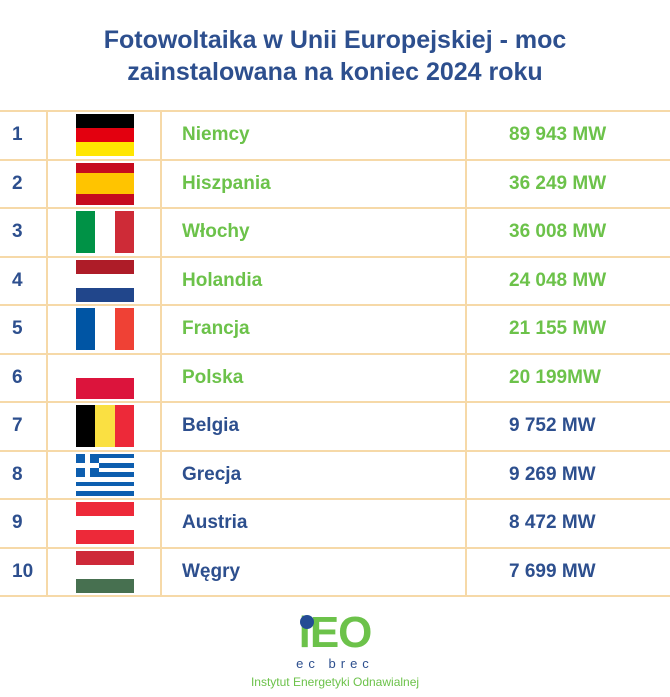 Image resolution: width=670 pixels, height=697 pixels. Describe the element at coordinates (567, 571) in the screenshot. I see `capacity-value: 7 699 MW` at that location.